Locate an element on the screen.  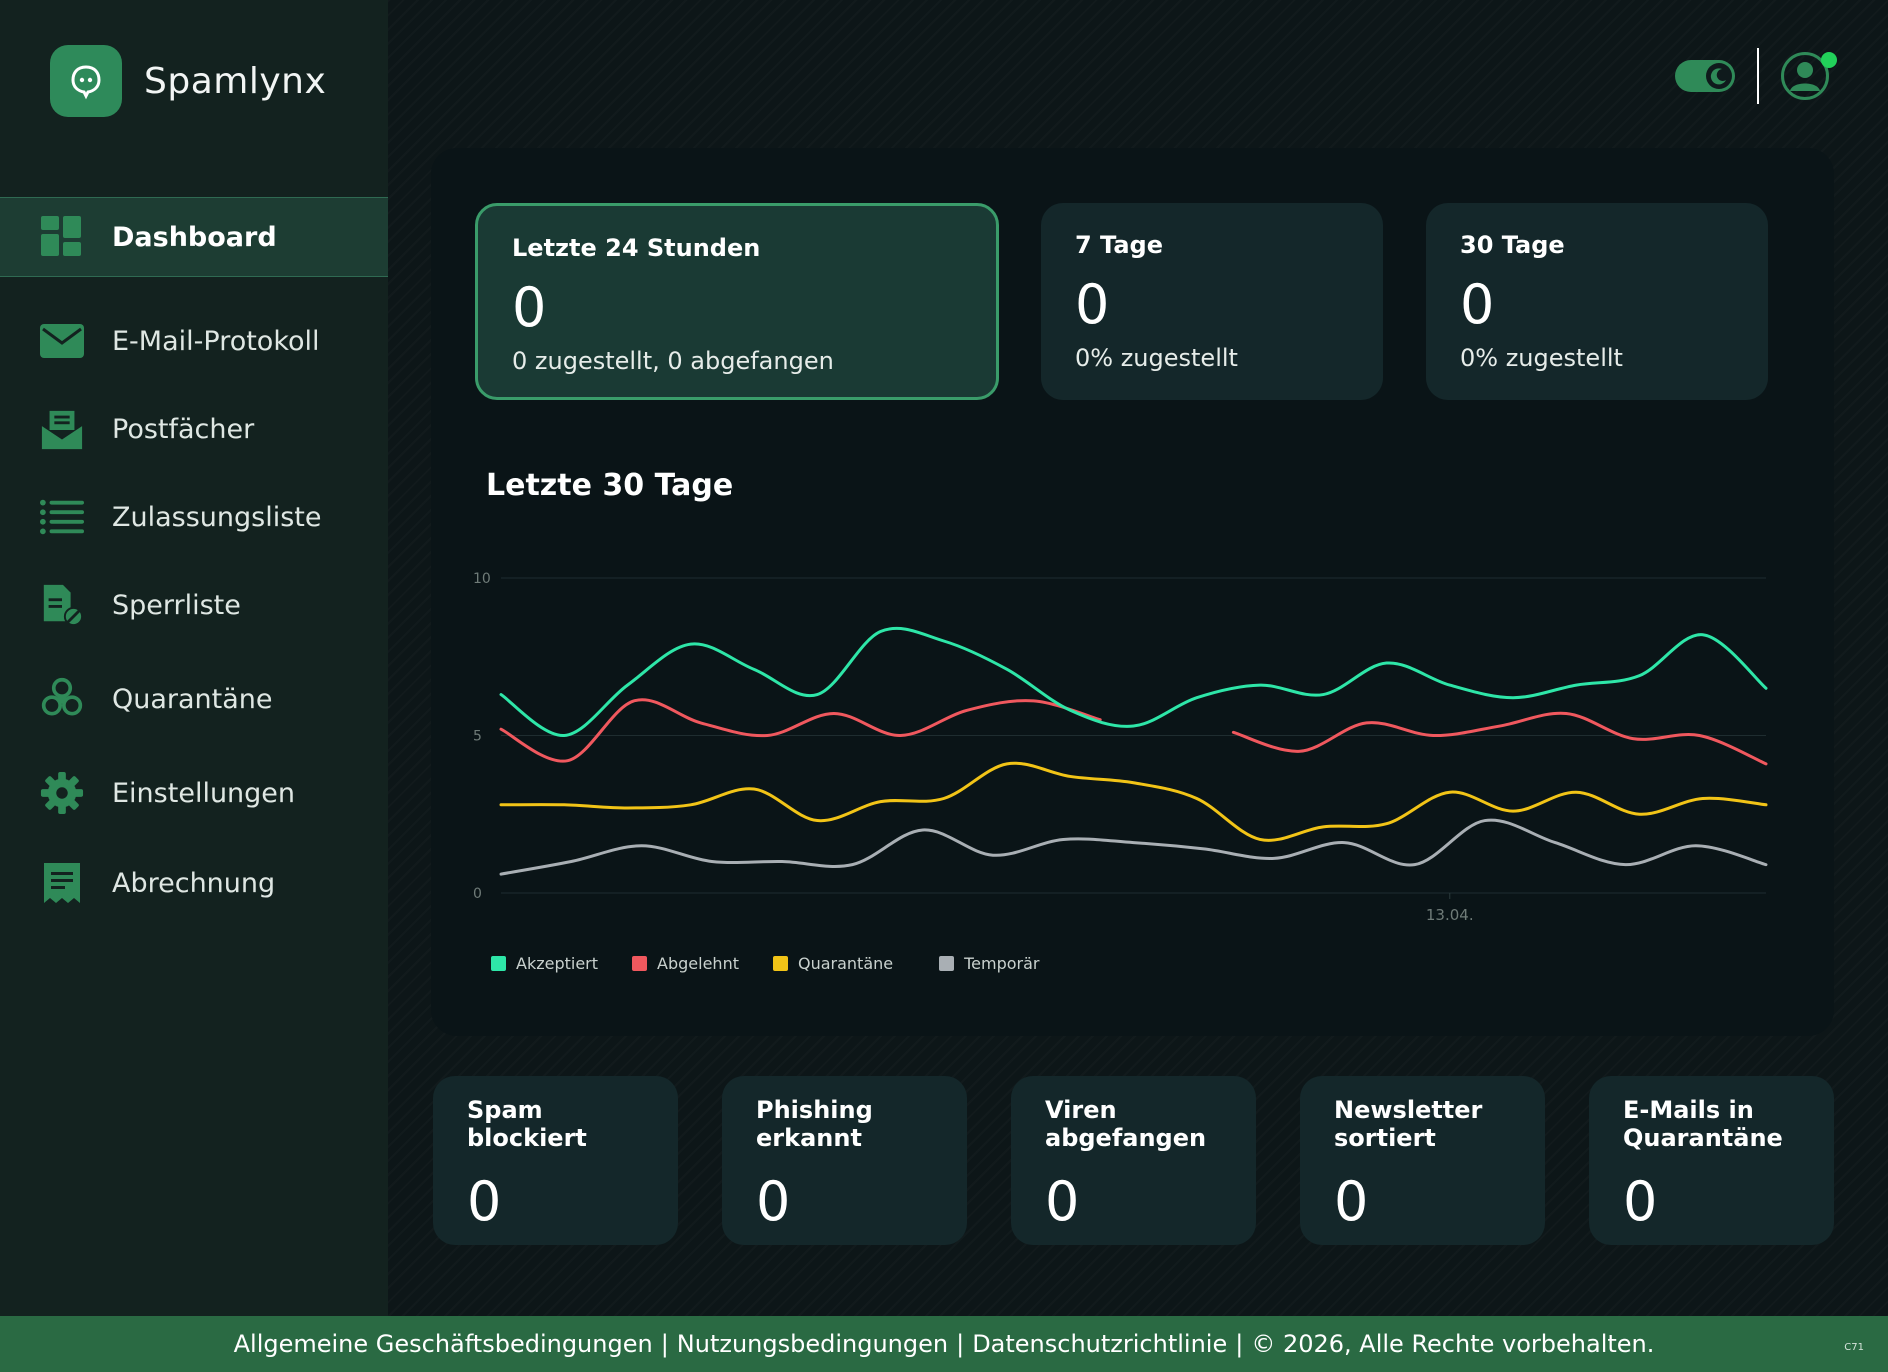
metric-card-newsletter: Newsletter sortiert 0 is located at coordinates (1422, 1160).